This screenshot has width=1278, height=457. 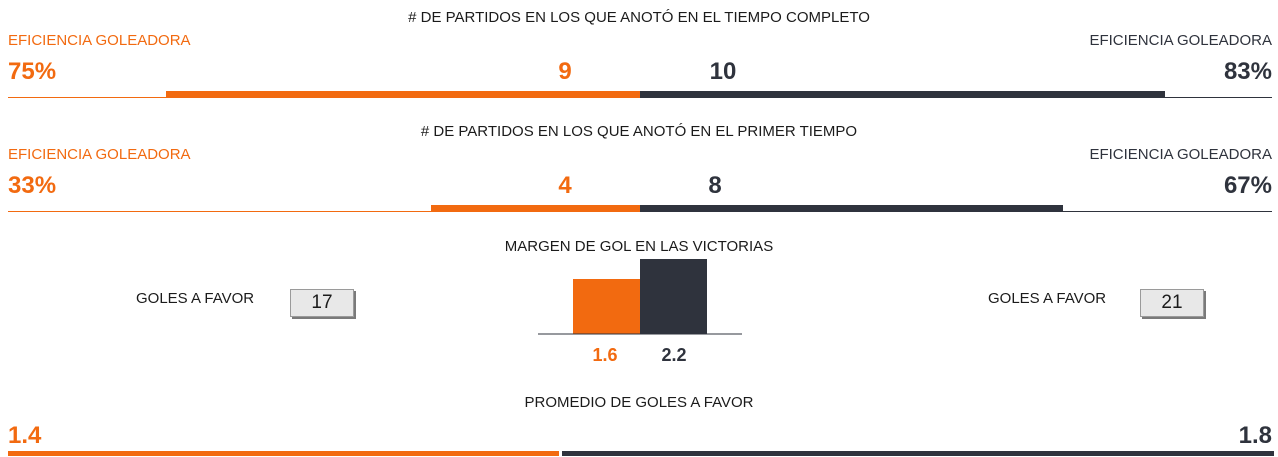 What do you see at coordinates (639, 402) in the screenshot?
I see `avg-goals-title: PROMEDIO DE GOLES A FAVOR` at bounding box center [639, 402].